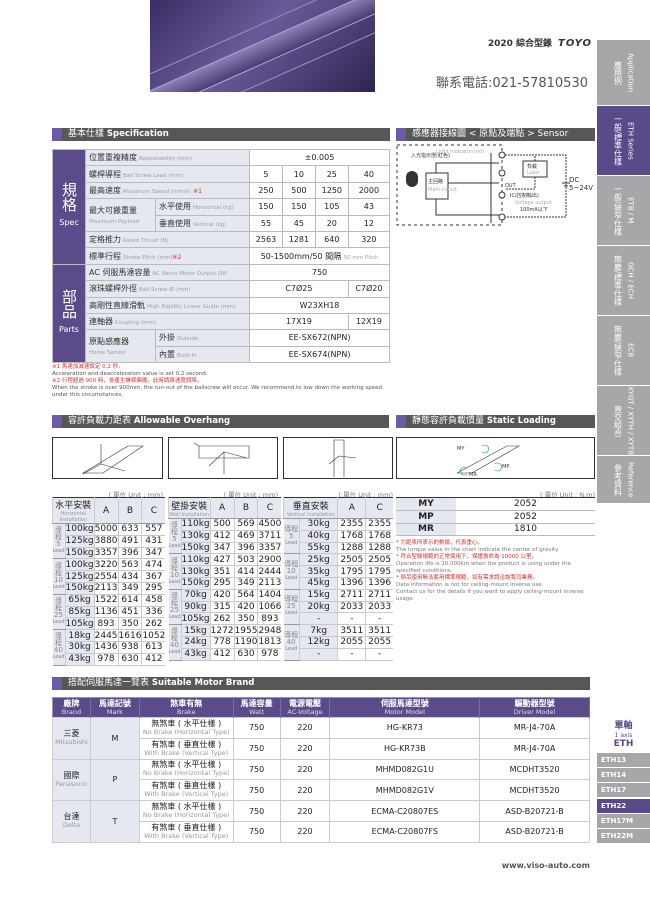 This screenshot has height=901, width=650. What do you see at coordinates (245, 508) in the screenshot?
I see `column-header-b: B` at bounding box center [245, 508].